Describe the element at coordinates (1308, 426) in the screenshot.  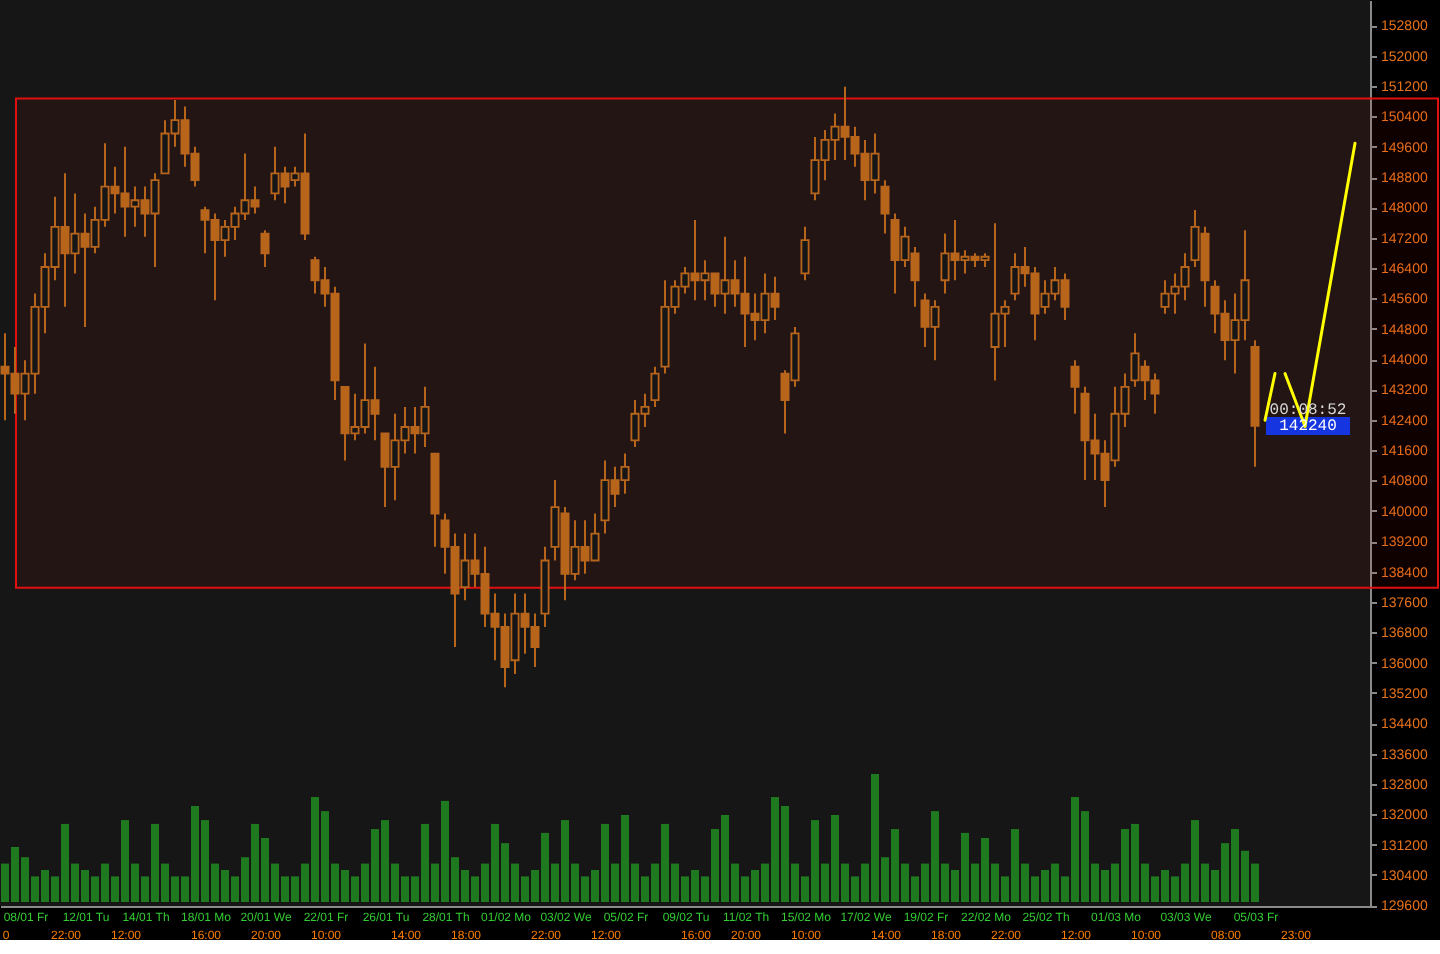
I see `annotation: 142240` at that location.